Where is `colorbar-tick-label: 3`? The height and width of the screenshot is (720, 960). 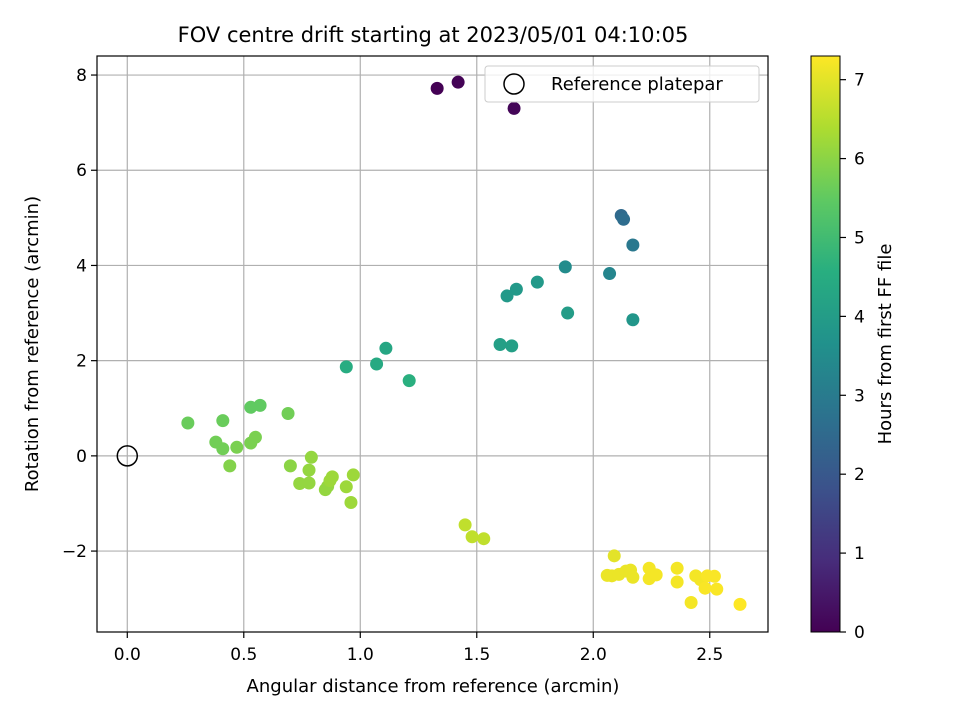 colorbar-tick-label: 3 is located at coordinates (859, 396).